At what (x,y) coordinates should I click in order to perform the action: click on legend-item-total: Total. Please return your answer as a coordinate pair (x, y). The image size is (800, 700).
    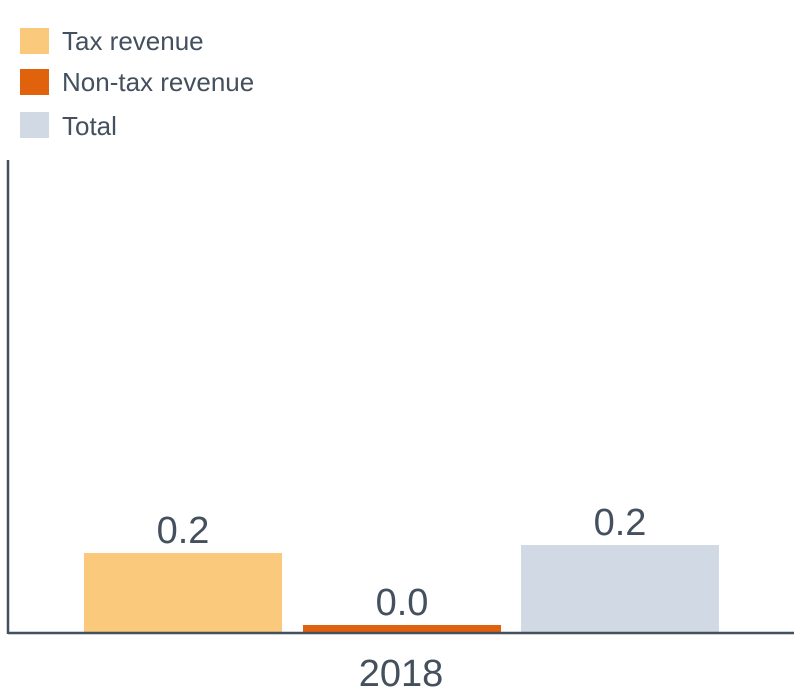
    Looking at the image, I should click on (68, 126).